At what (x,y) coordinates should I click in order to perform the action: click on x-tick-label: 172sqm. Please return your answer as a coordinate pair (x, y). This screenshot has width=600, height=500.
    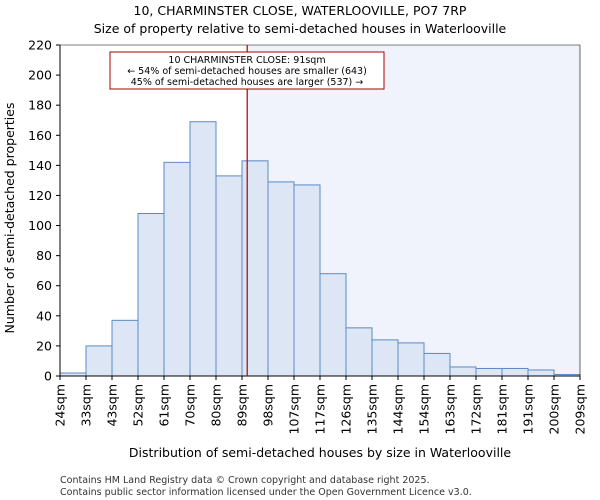
    Looking at the image, I should click on (476, 409).